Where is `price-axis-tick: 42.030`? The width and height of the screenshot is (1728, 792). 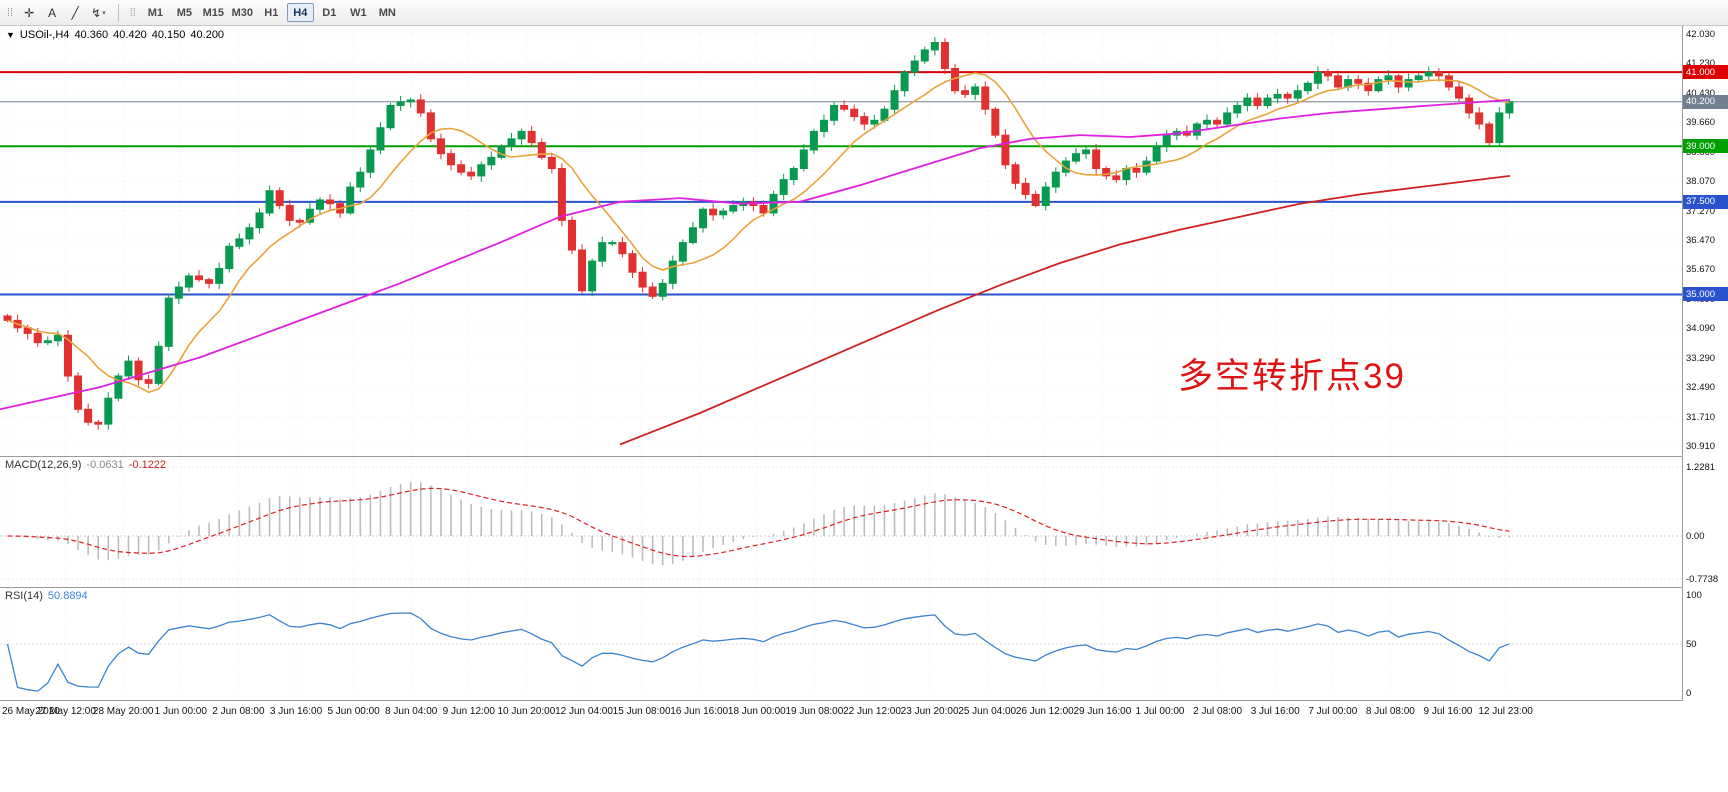 price-axis-tick: 42.030 is located at coordinates (1701, 34).